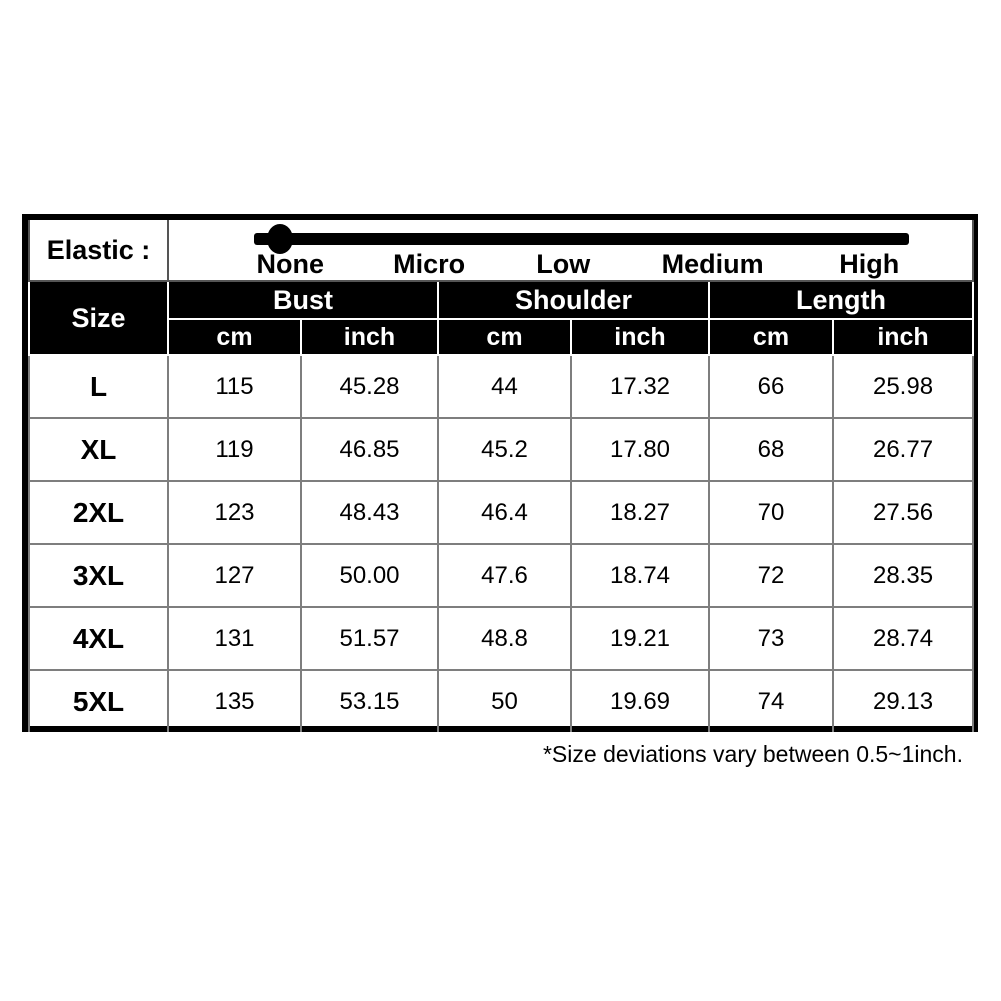 This screenshot has height=1001, width=1001. I want to click on elastic-slider: None Micro Low Medium High, so click(570, 250).